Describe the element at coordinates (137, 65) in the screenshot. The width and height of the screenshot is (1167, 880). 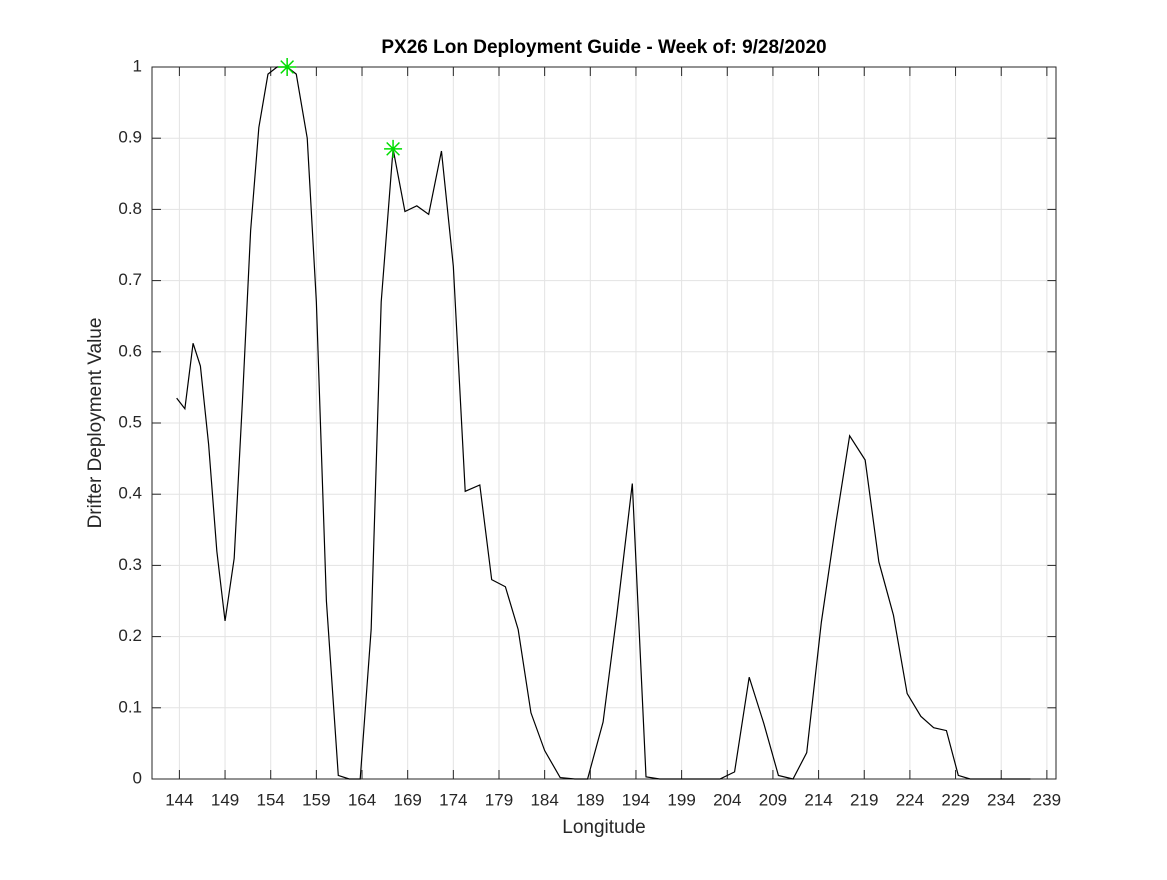
I see `y-tick-label: 1` at that location.